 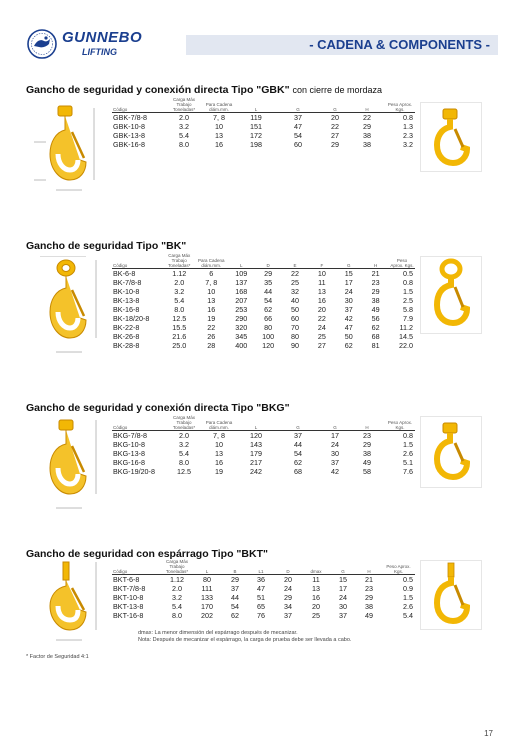 What do you see at coordinates (348, 319) in the screenshot?
I see `table-cell: 42` at bounding box center [348, 319].